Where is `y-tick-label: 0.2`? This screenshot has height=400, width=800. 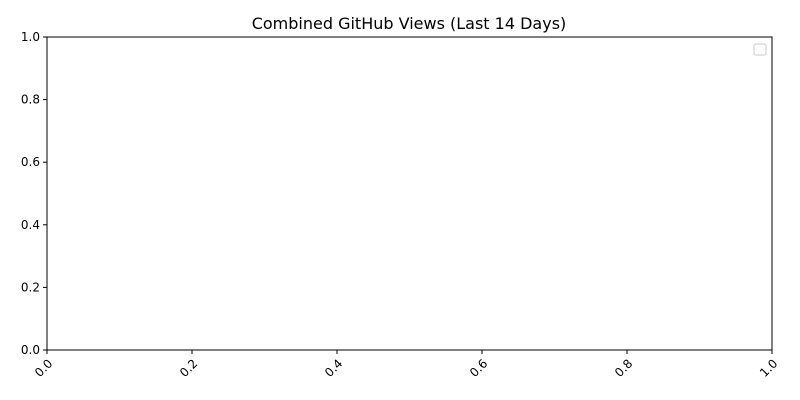 y-tick-label: 0.2 is located at coordinates (30, 287).